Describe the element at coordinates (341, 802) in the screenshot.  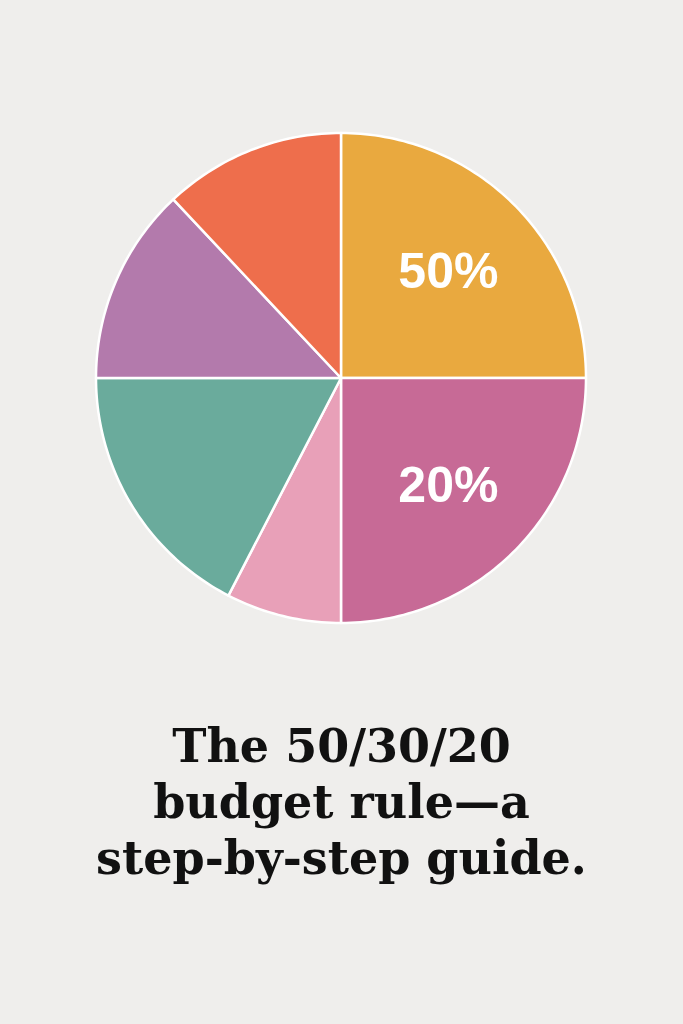
I see `text: The 50/30/20 budget rule—a step-by-step guide.` at that location.